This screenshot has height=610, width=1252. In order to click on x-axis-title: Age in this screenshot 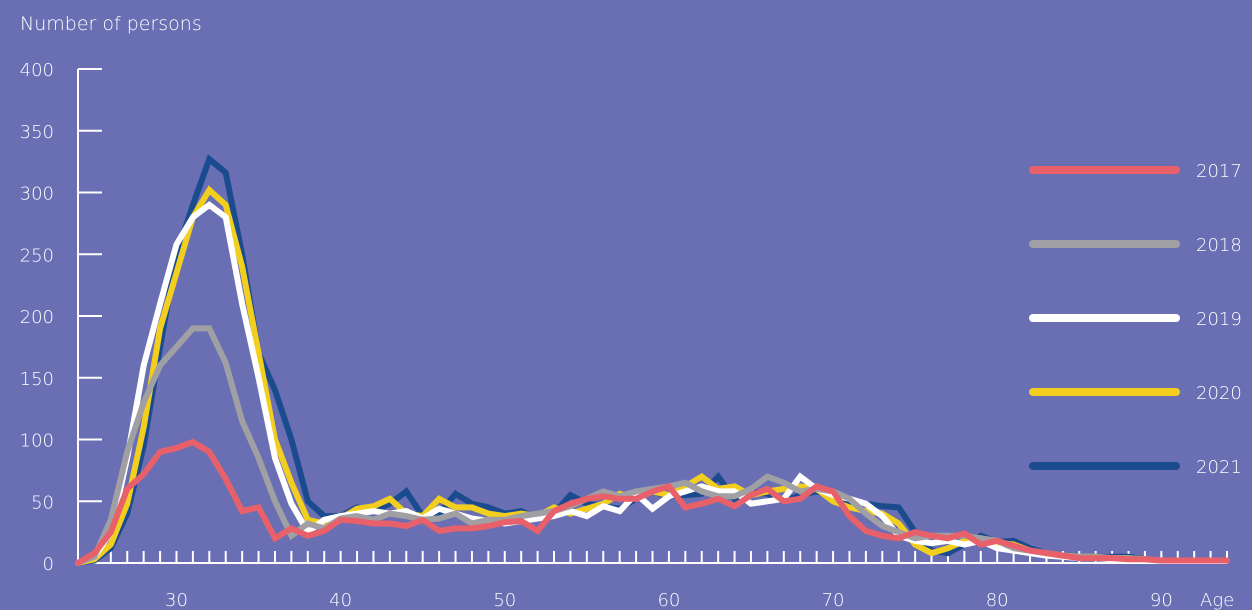, I will do `click(1217, 600)`.